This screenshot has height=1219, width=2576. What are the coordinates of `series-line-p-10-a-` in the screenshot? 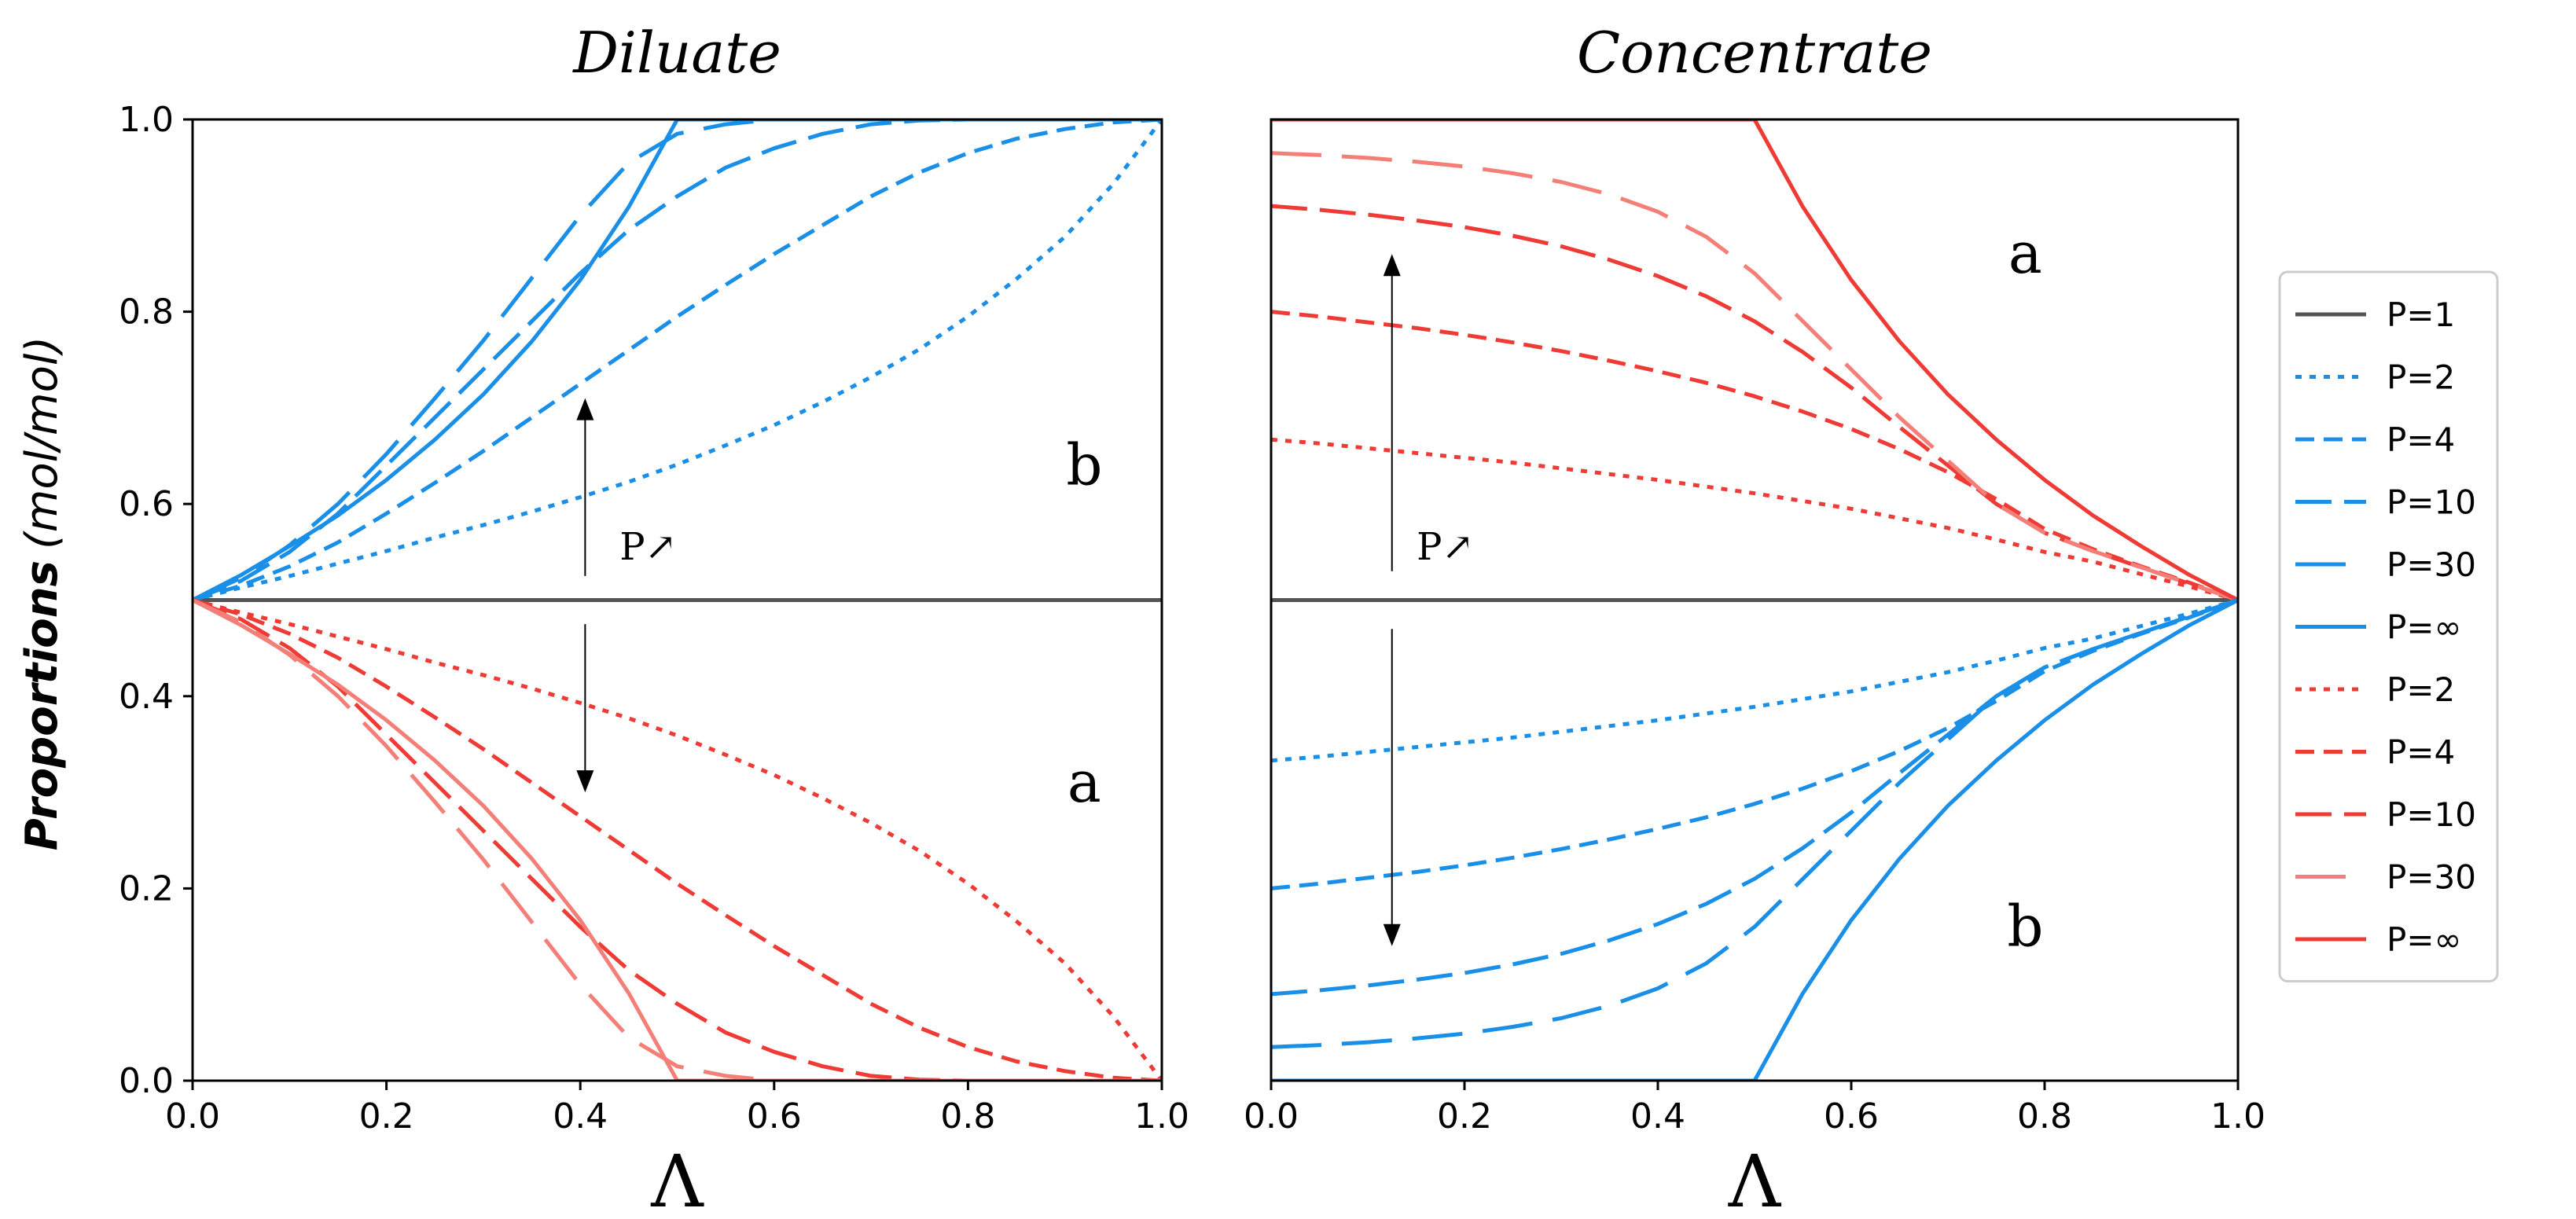 It's located at (677, 839).